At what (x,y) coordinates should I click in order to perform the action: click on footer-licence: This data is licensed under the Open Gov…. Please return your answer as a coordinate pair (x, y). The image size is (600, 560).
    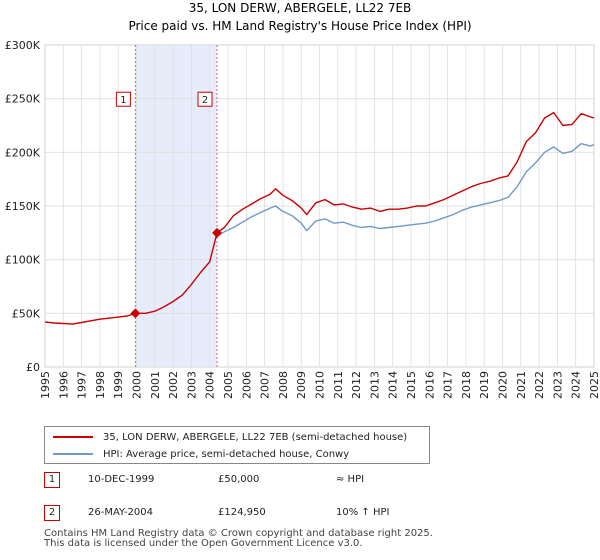
    Looking at the image, I should click on (203, 543).